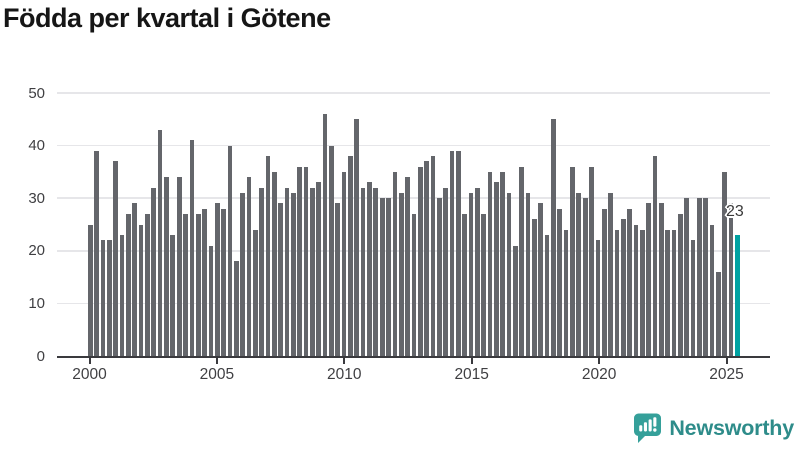 The image size is (800, 450). I want to click on x-axis-tick-2010, so click(344, 360).